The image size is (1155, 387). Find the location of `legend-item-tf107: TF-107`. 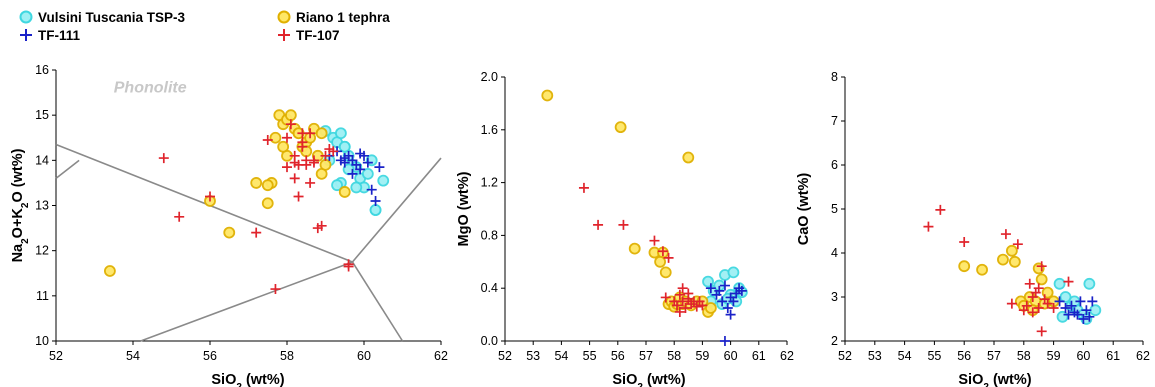

legend-item-tf107: TF-107 is located at coordinates (308, 35).